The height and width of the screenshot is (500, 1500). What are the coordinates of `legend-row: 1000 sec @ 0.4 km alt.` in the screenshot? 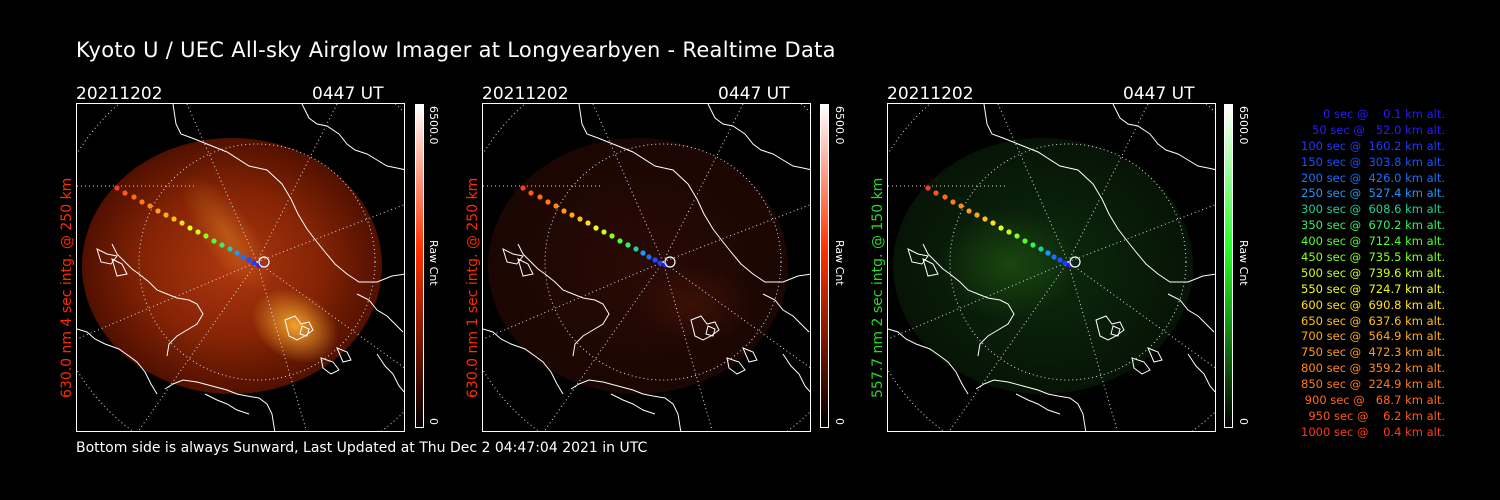 It's located at (1373, 431).